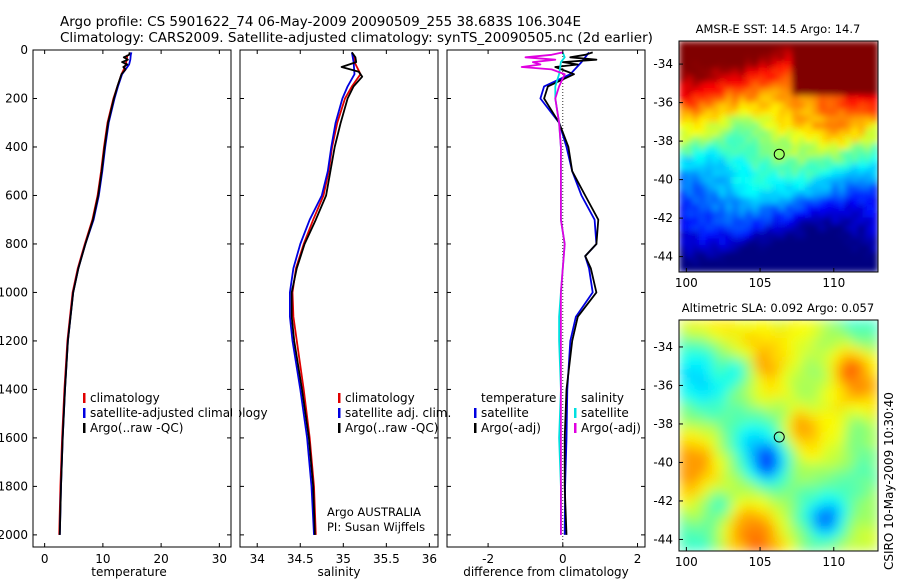 This screenshot has height=580, width=900. I want to click on sla-map-frame, so click(778, 435).